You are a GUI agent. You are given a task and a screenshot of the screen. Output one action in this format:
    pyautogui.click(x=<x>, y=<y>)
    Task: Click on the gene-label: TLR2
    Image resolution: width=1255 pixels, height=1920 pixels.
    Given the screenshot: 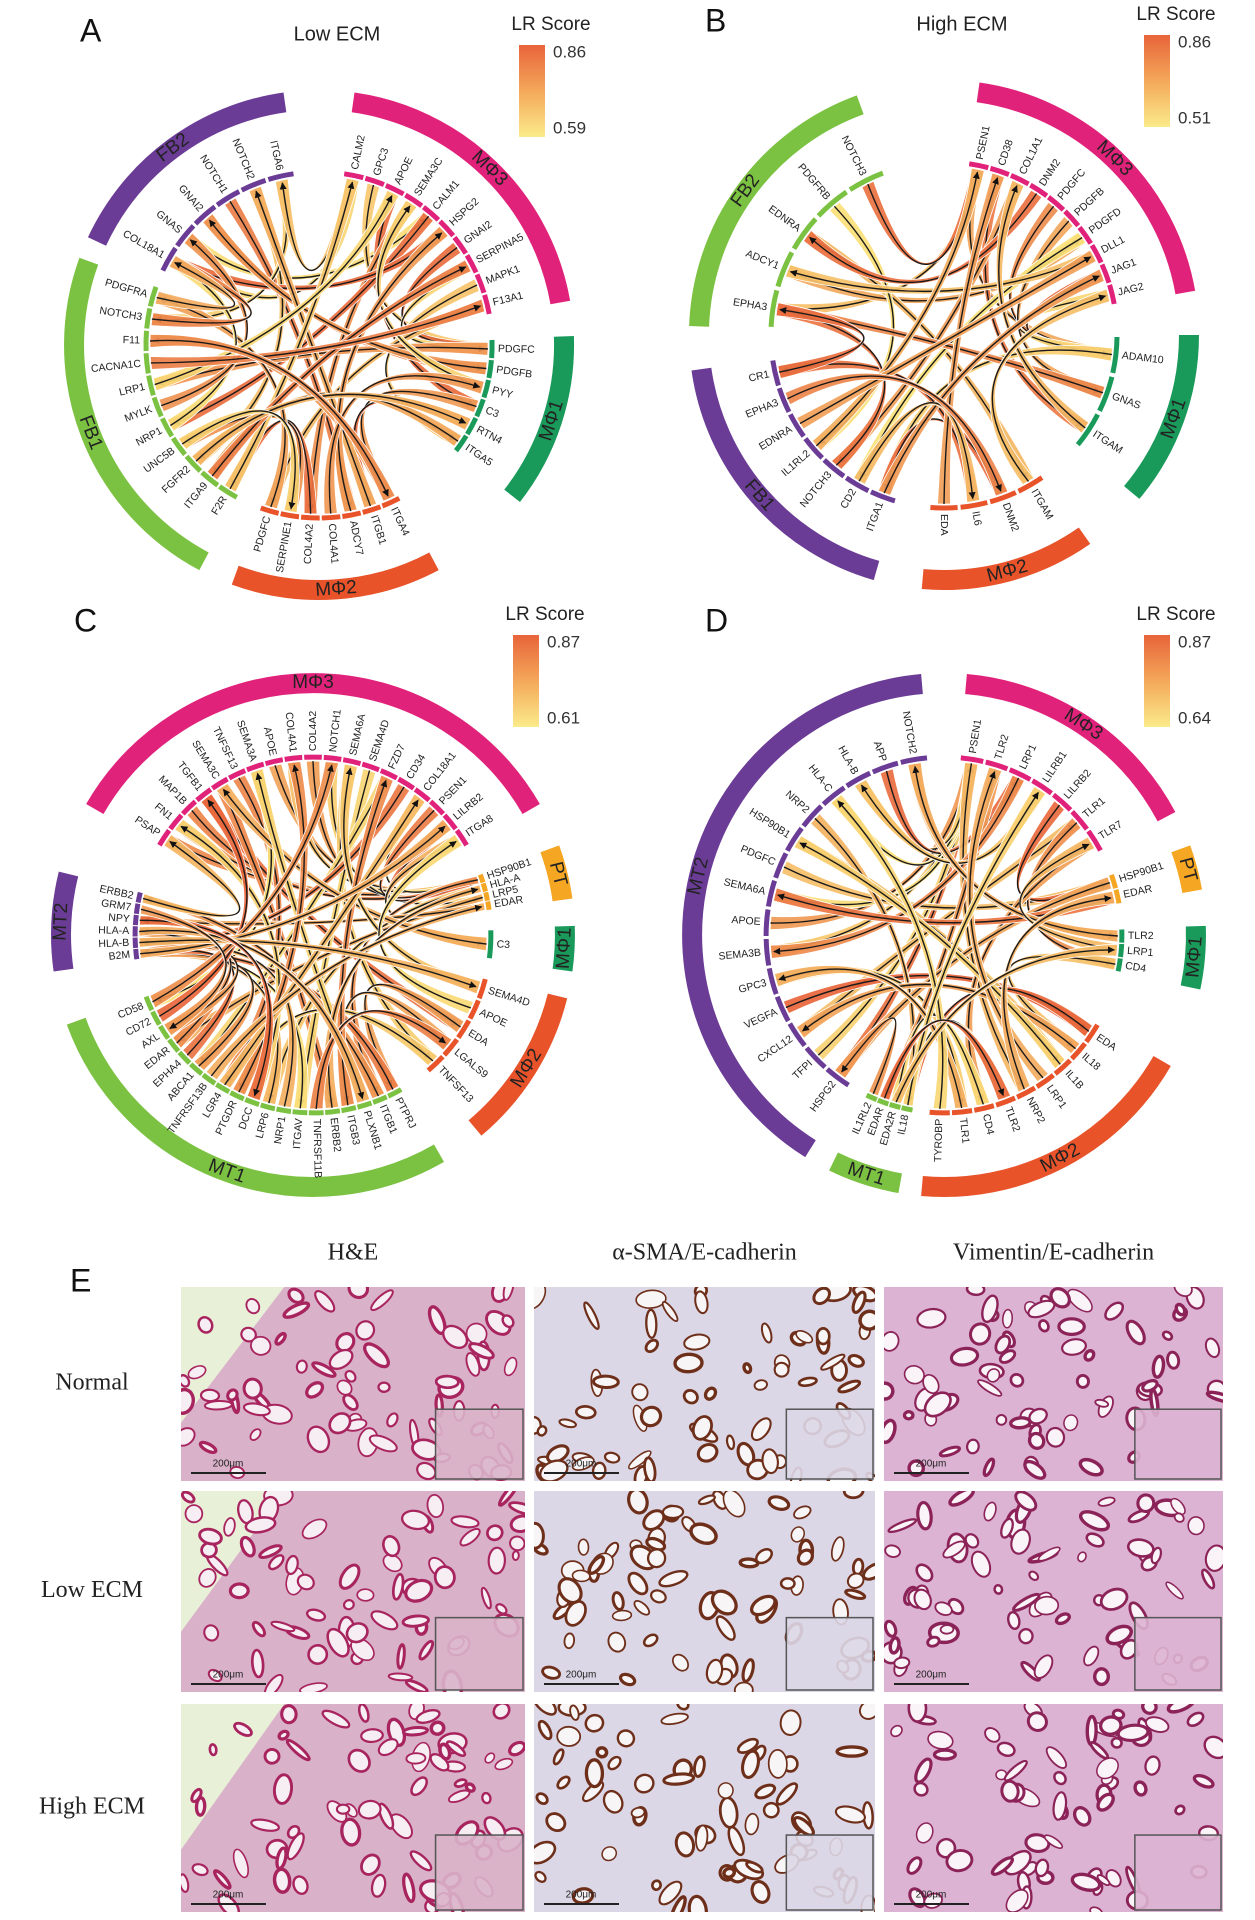 What is the action you would take?
    pyautogui.click(x=1012, y=1119)
    